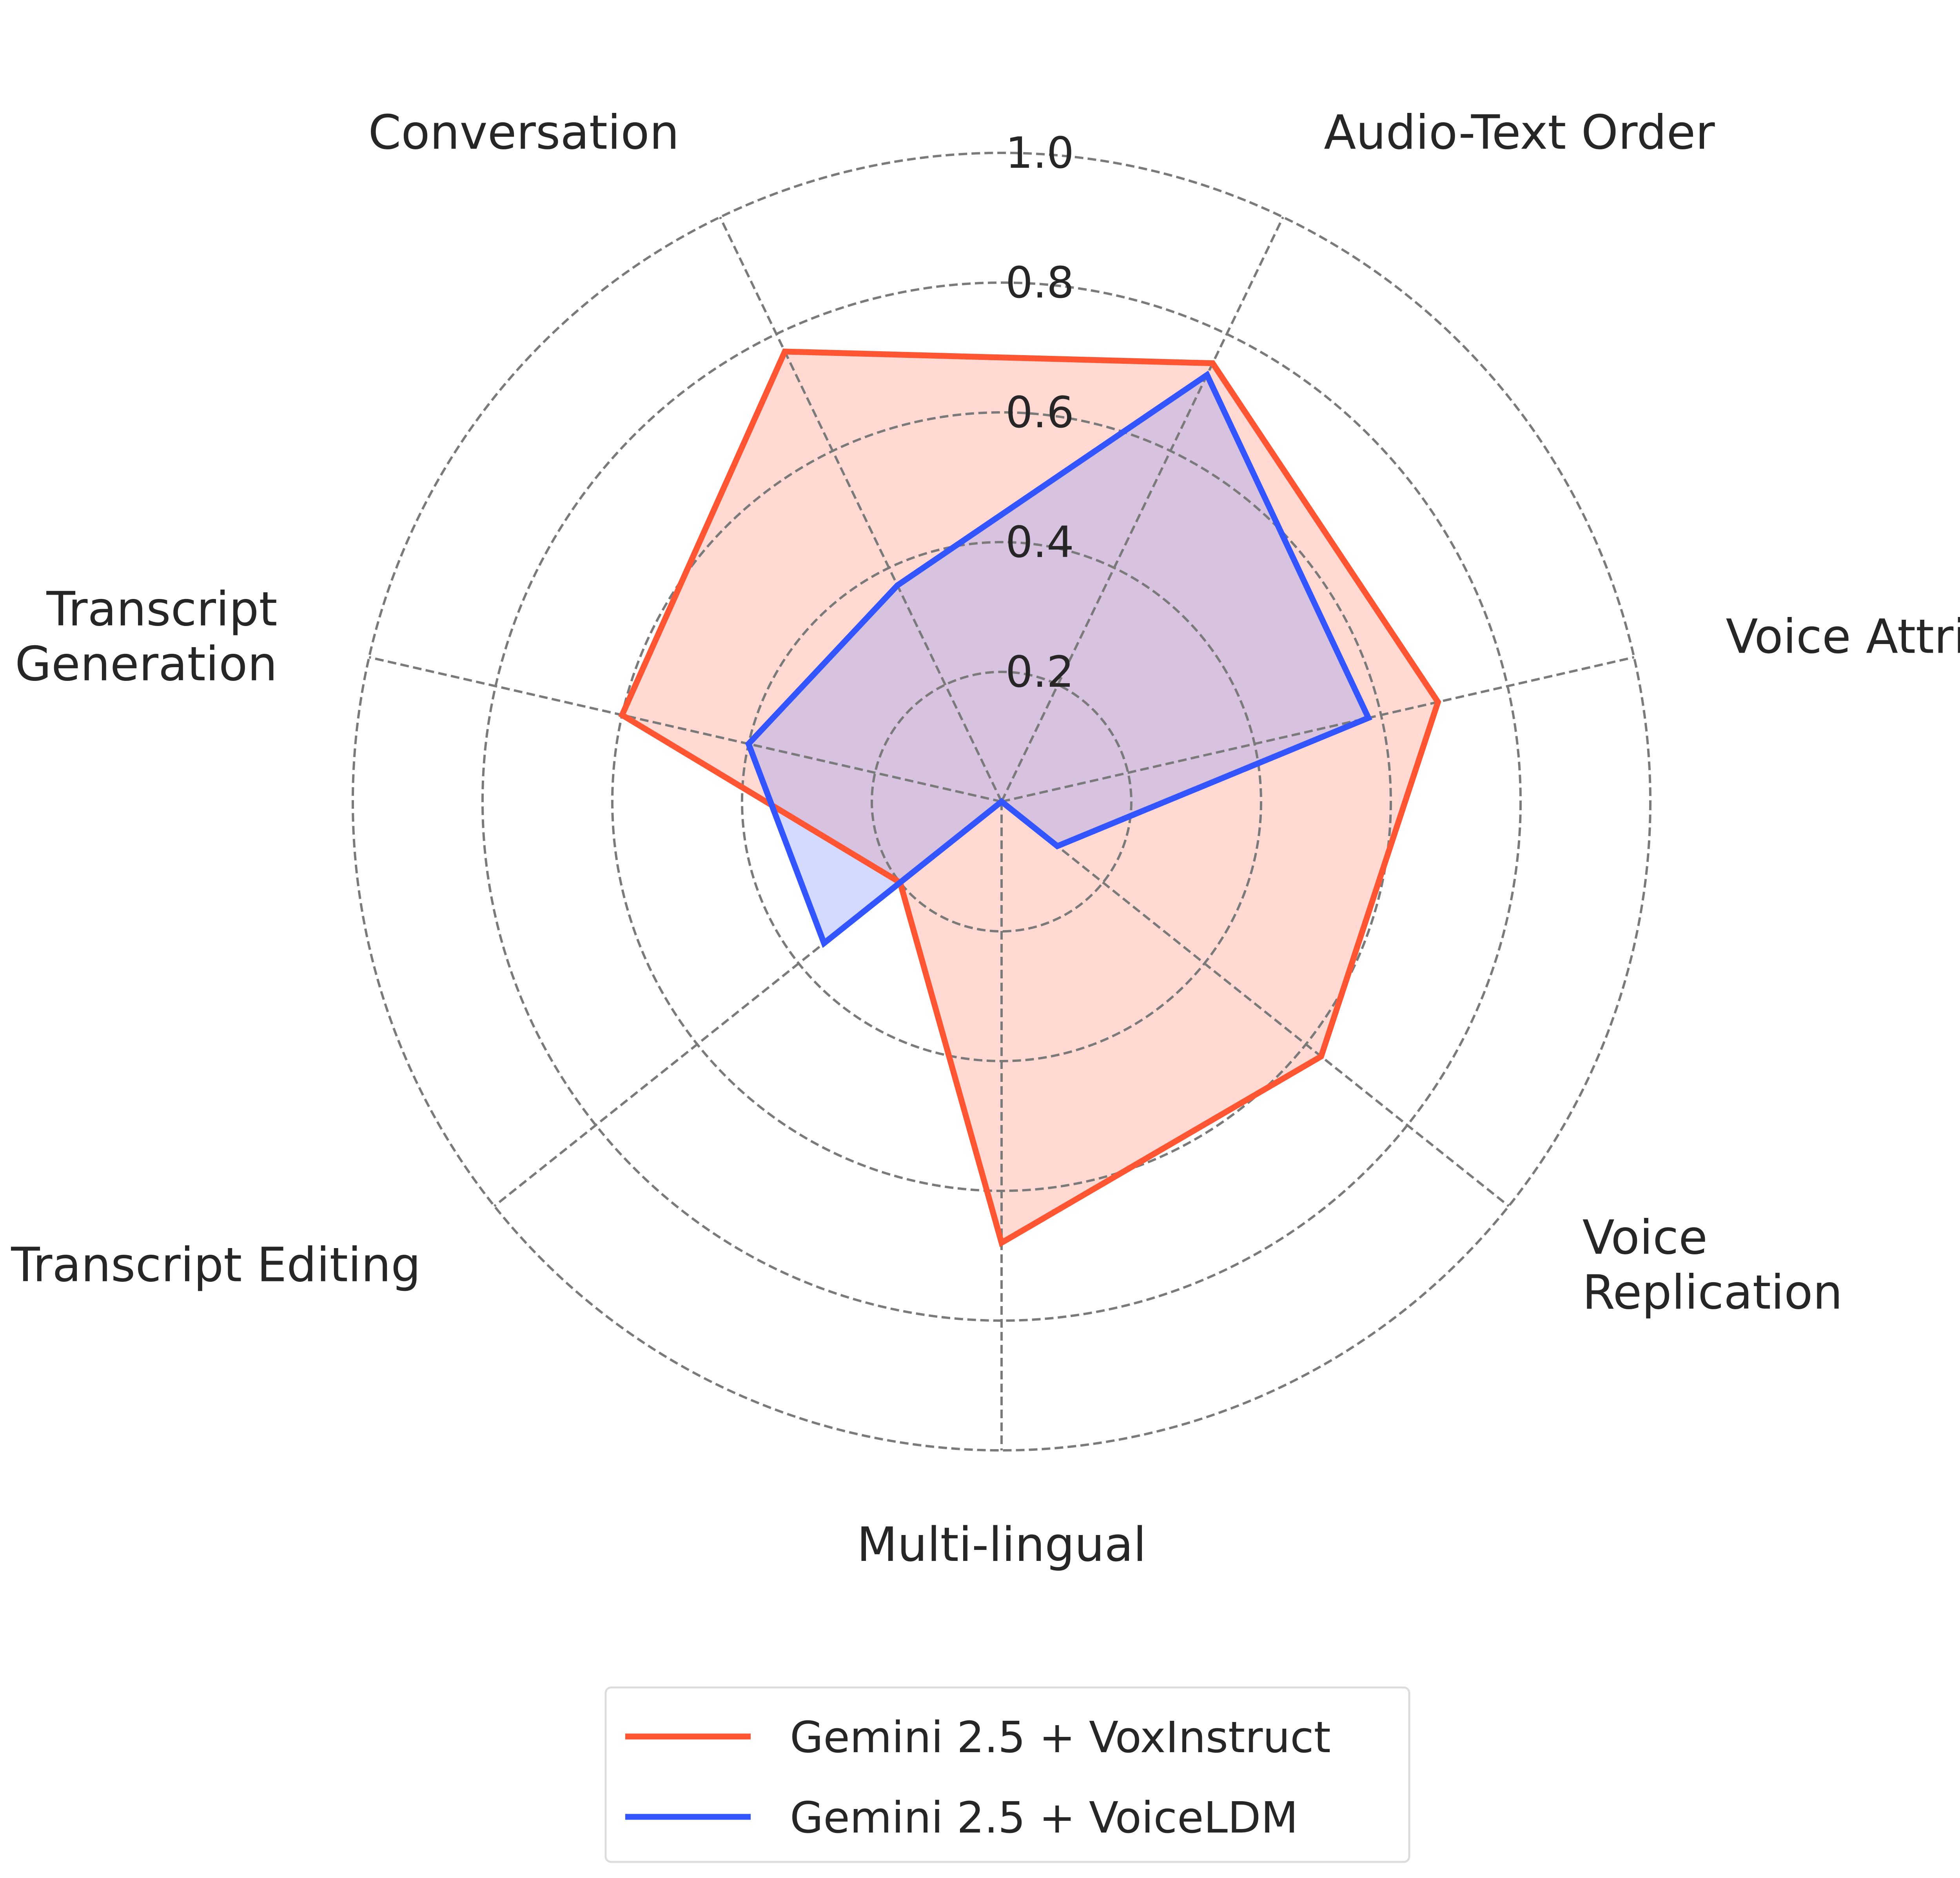 This screenshot has width=1960, height=1878. I want to click on rtick-label-2: 0.6, so click(1039, 412).